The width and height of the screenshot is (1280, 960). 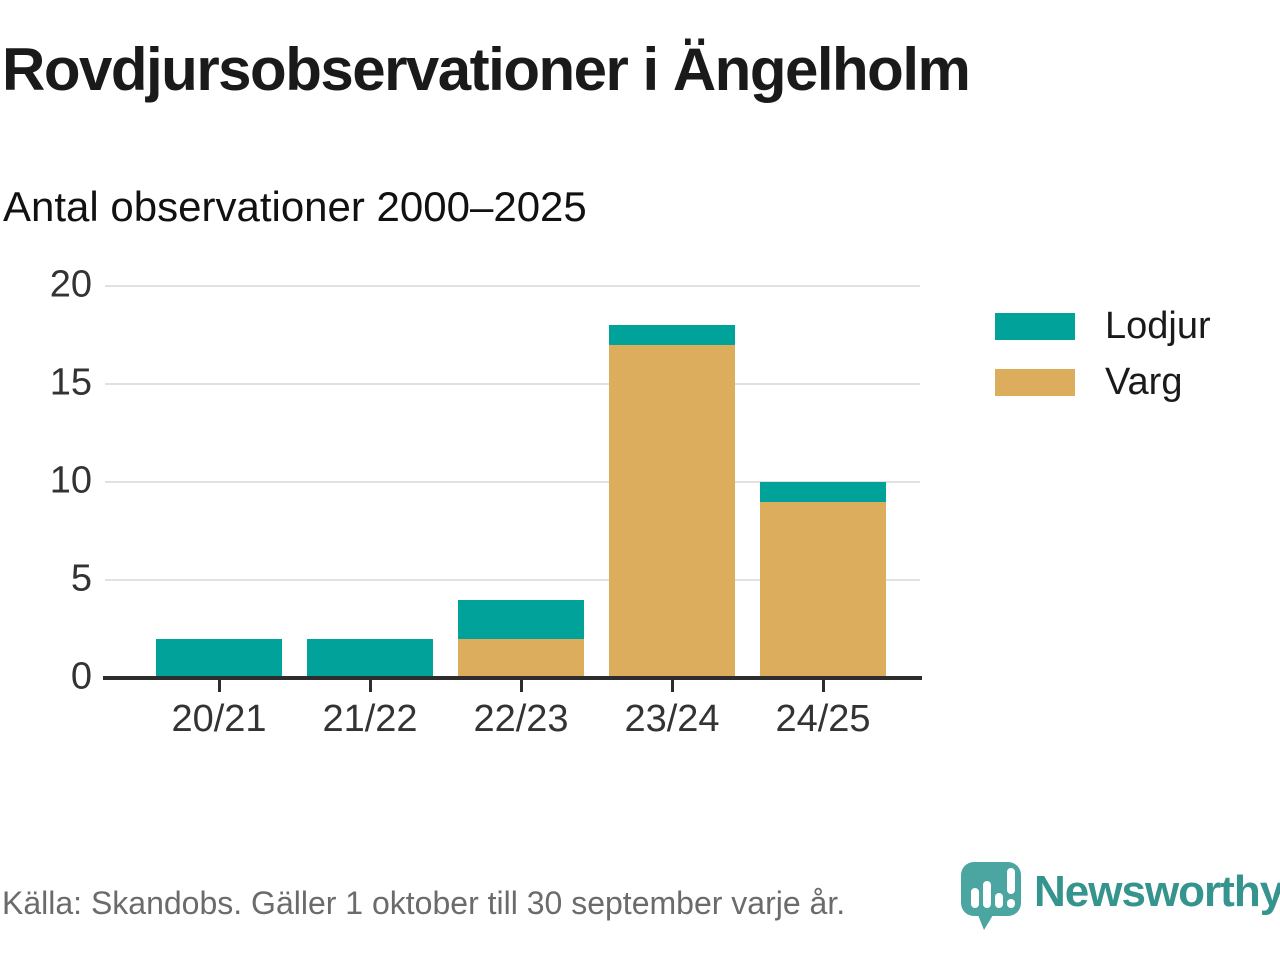 What do you see at coordinates (486, 69) in the screenshot?
I see `chart-title: Rovdjursobservationer i Ängelholm` at bounding box center [486, 69].